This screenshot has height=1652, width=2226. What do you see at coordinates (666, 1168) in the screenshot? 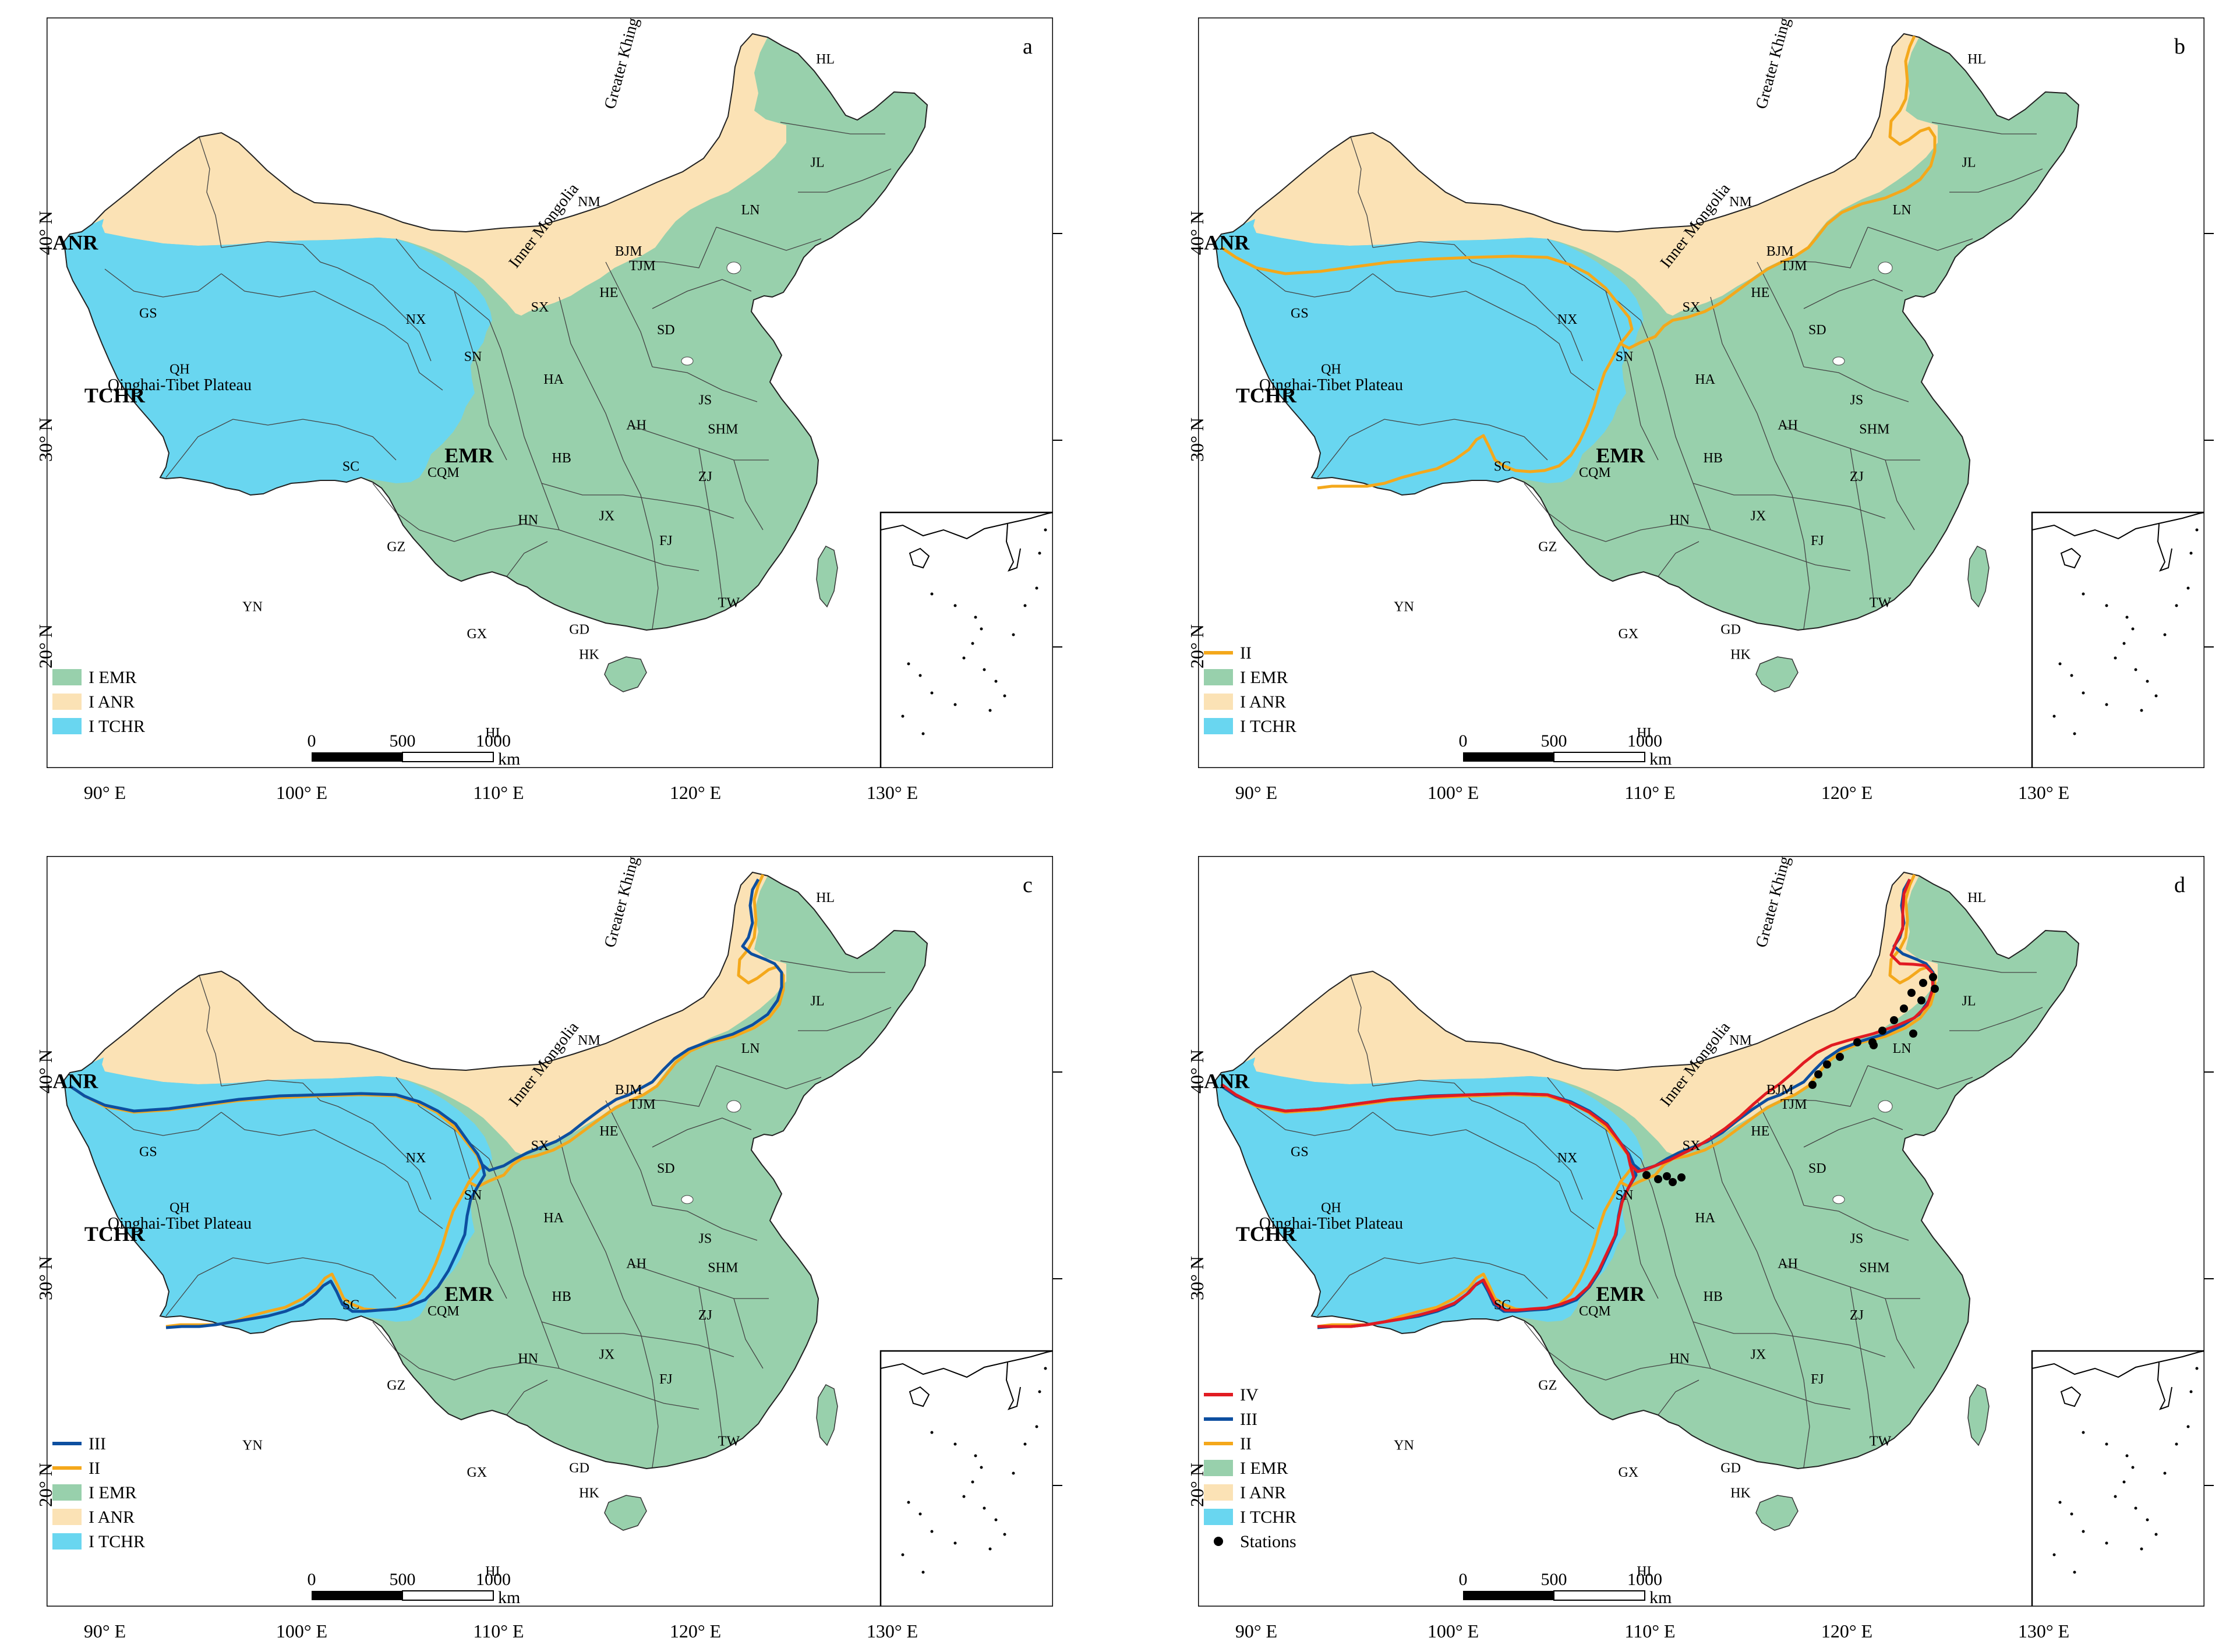
I see `province-label: SD` at bounding box center [666, 1168].